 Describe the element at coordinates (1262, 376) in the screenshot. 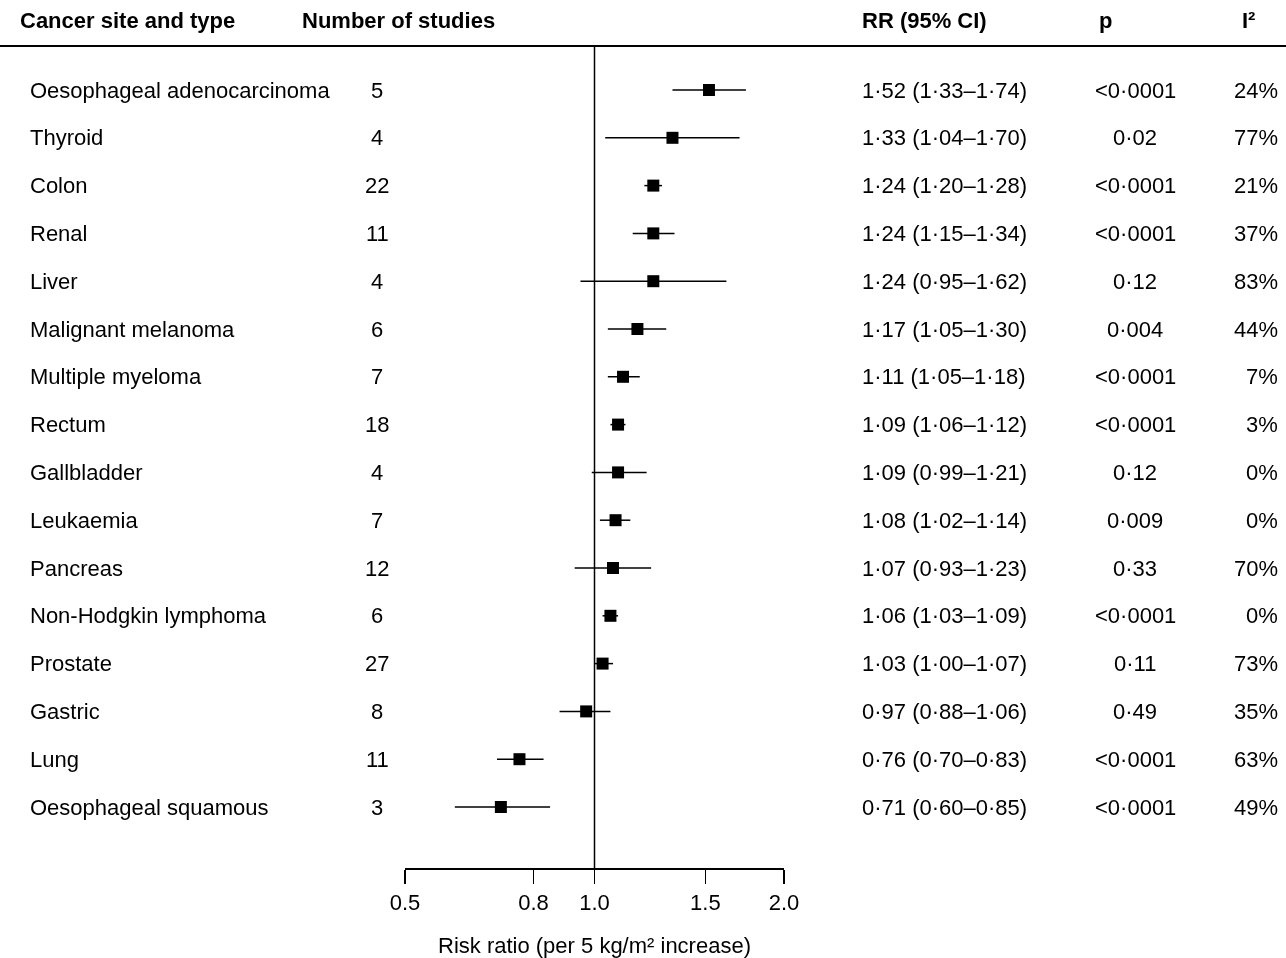

I see `text: 7%` at that location.